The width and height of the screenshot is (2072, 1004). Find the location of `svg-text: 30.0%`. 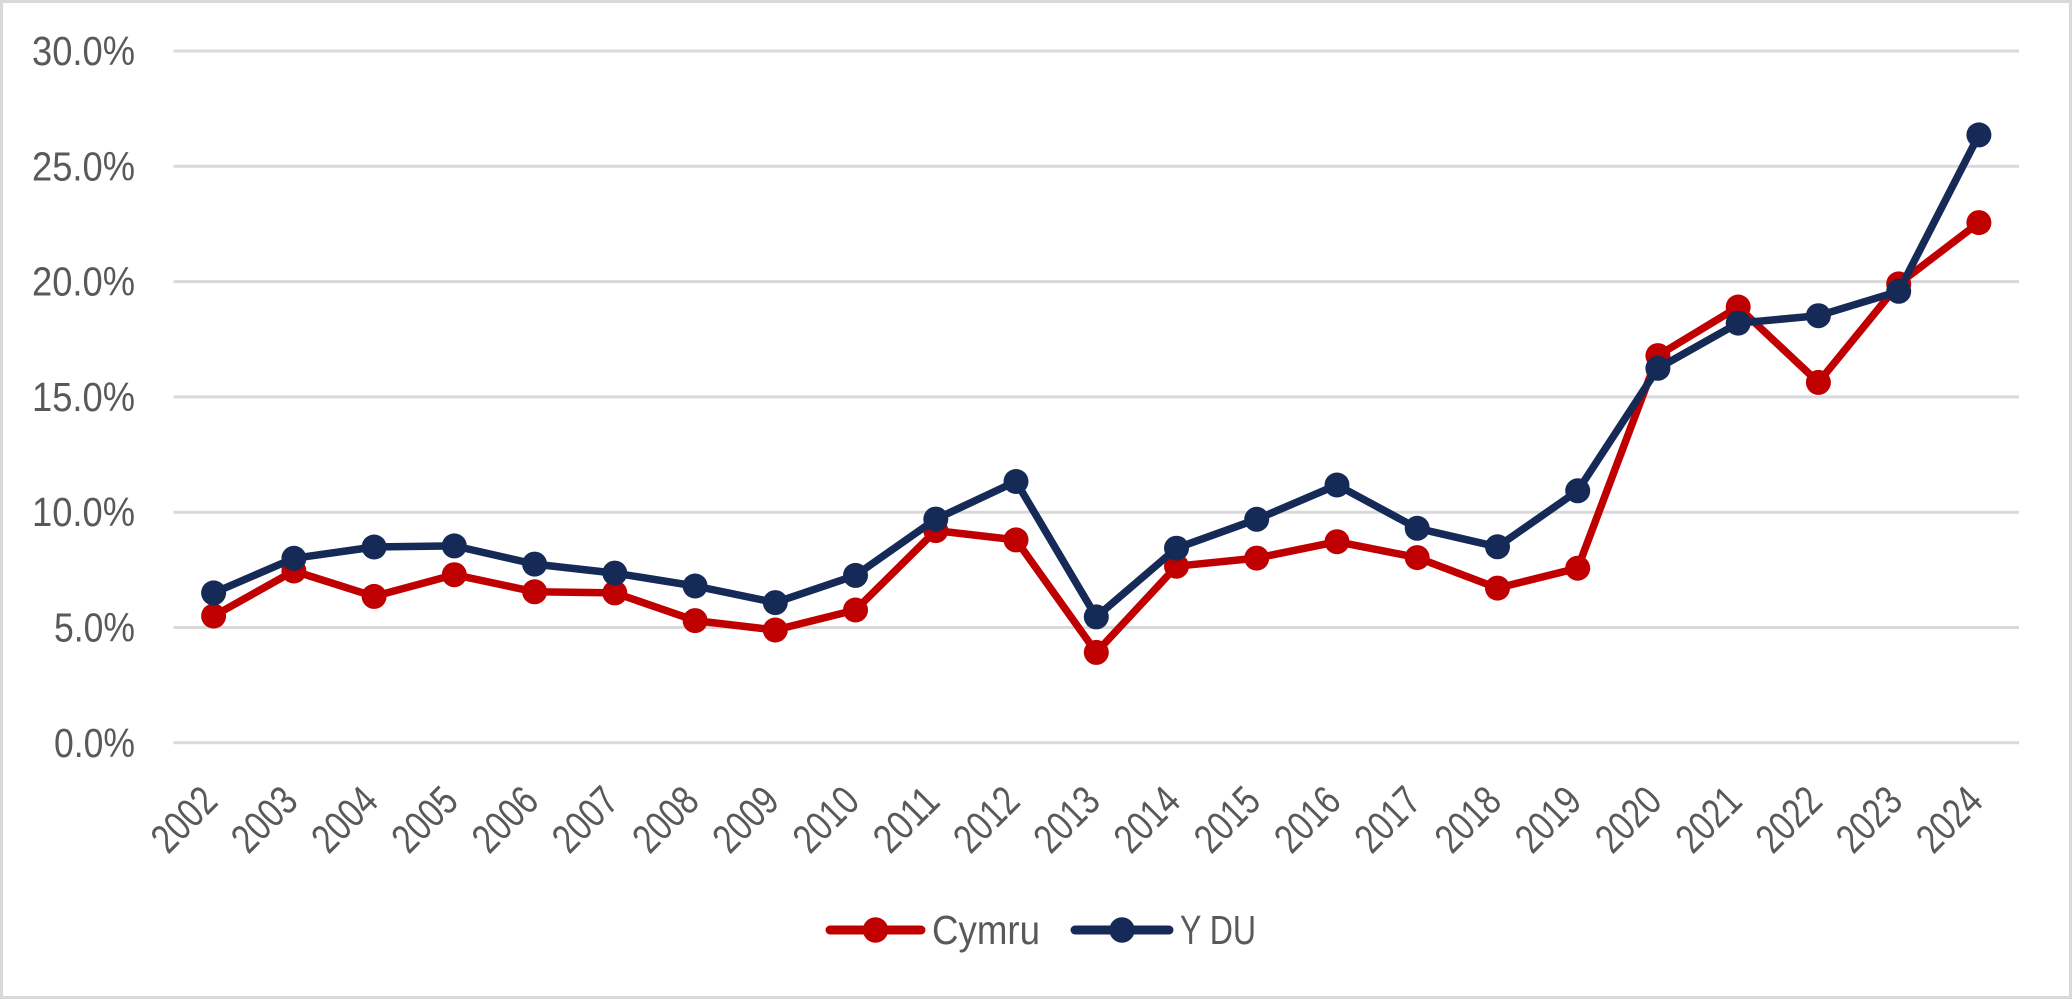

svg-text: 30.0% is located at coordinates (83, 51).